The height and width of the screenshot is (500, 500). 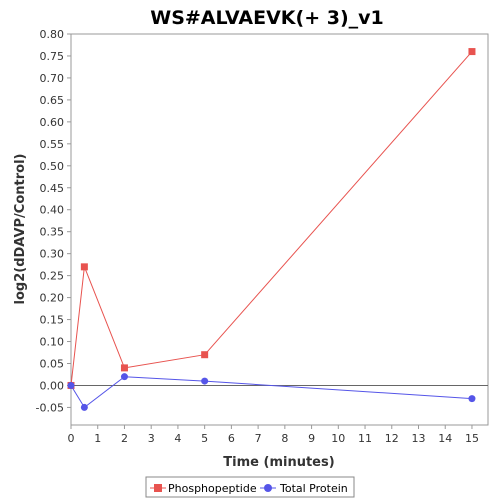 I want to click on y-tick-label: 0.55, so click(x=52, y=144).